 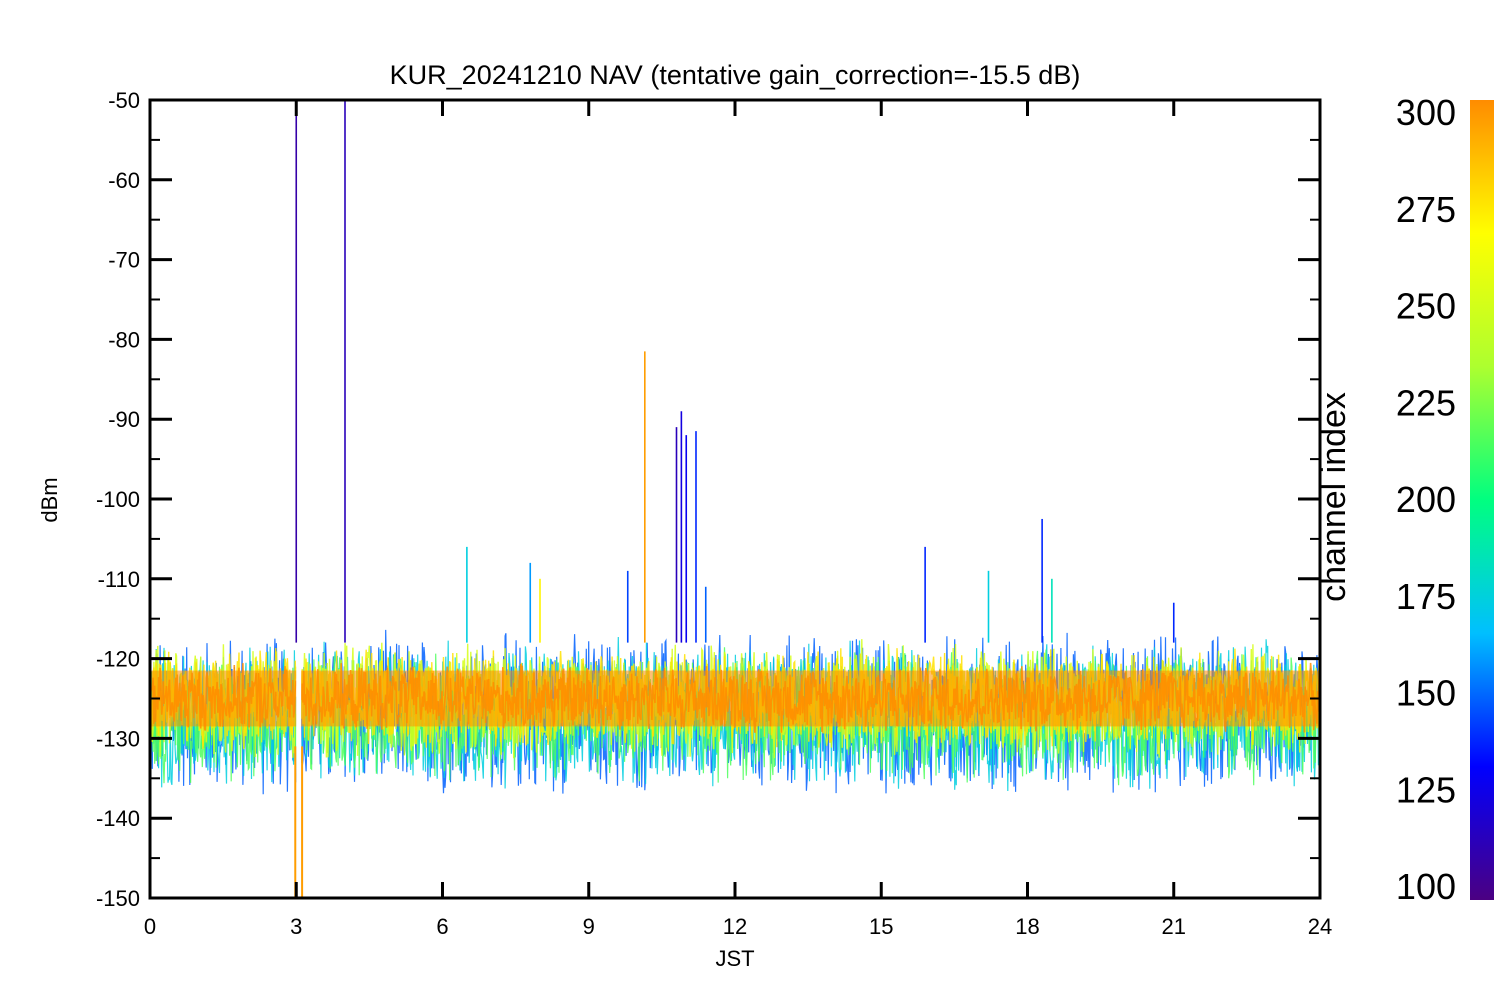 I want to click on x-tick-label: 3, so click(x=296, y=926).